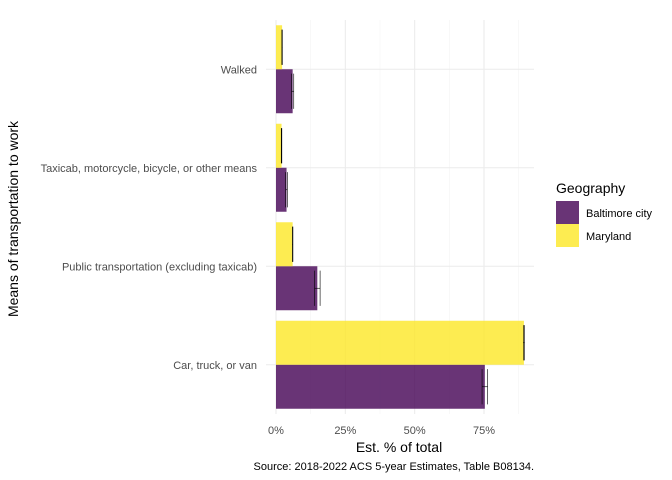  Describe the element at coordinates (276, 431) in the screenshot. I see `x-tick-label: 0%` at that location.